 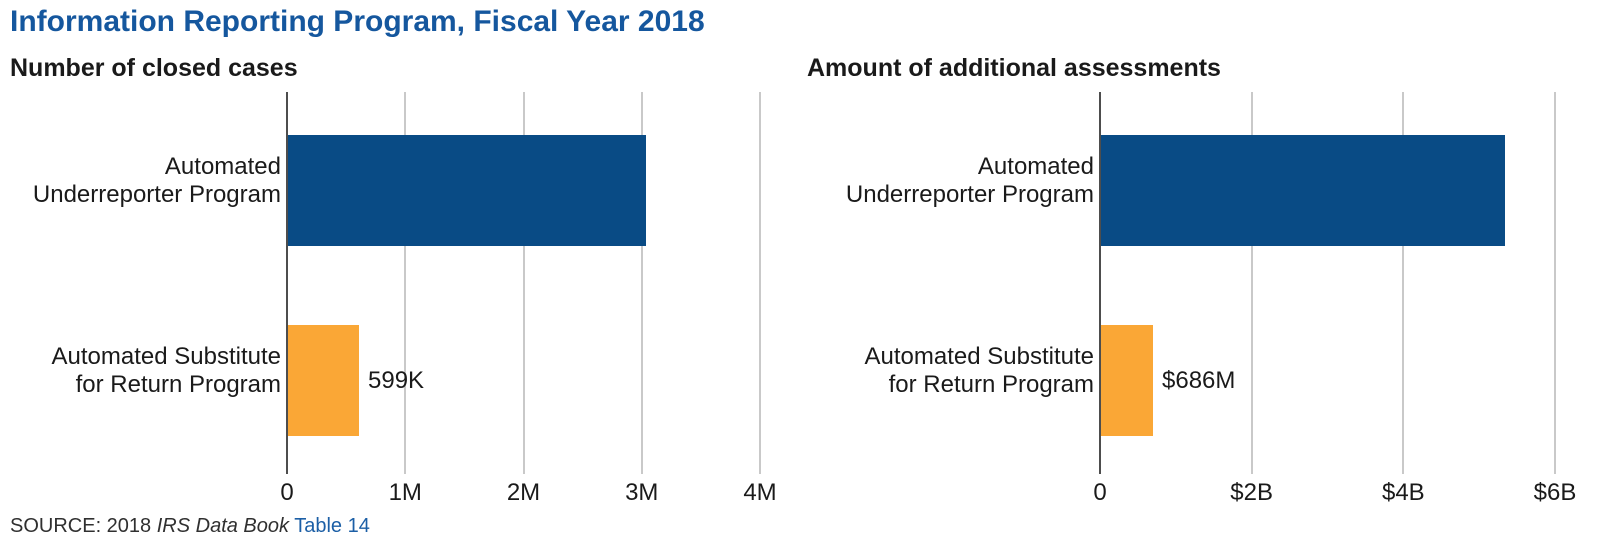 What do you see at coordinates (1251, 492) in the screenshot?
I see `x-tick-label: $2B` at bounding box center [1251, 492].